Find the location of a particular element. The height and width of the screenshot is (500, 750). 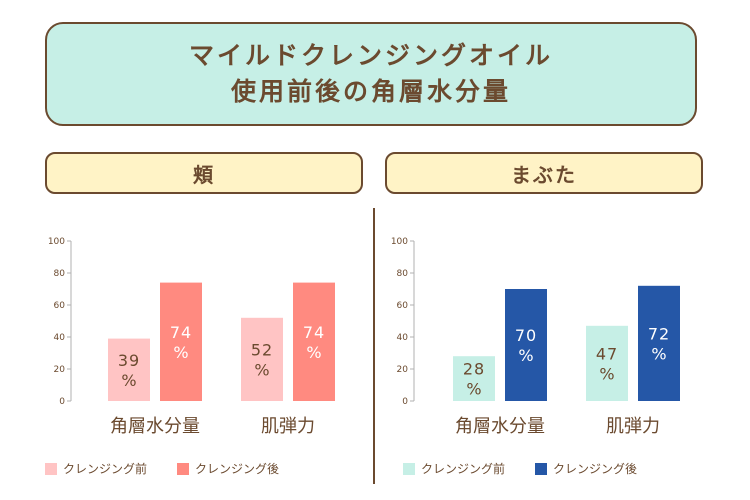

title-line-1: マイルドクレンジングオイル is located at coordinates (370, 55).